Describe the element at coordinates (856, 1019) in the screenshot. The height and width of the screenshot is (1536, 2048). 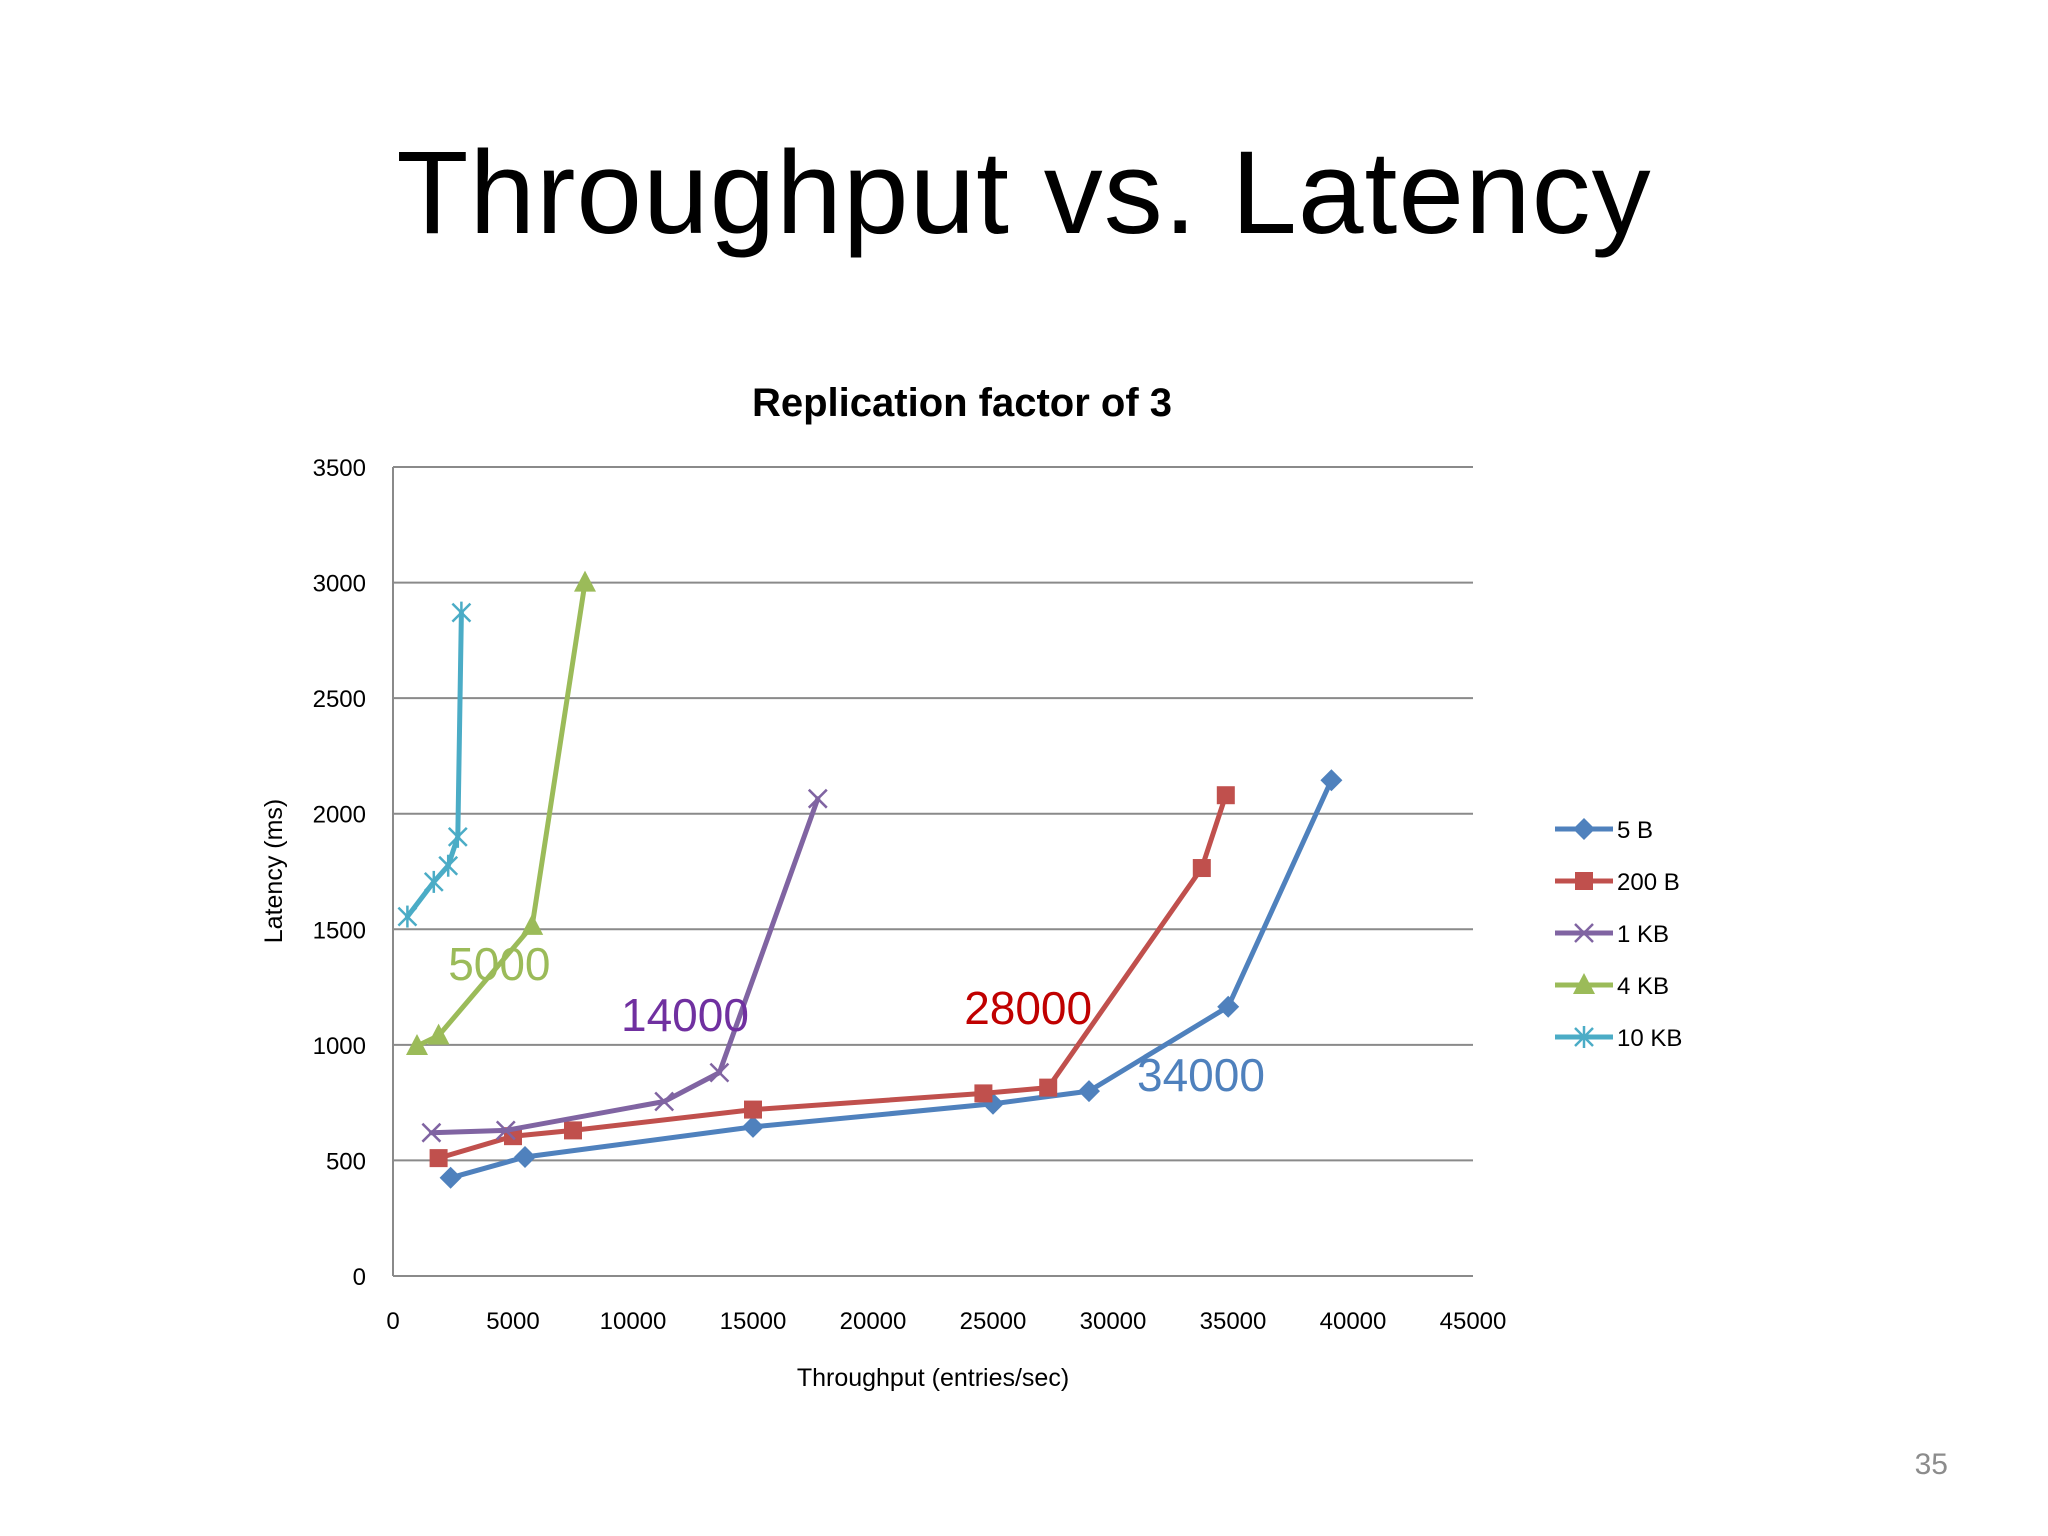
I see `annotations: 5000 14000 28000 34000` at that location.